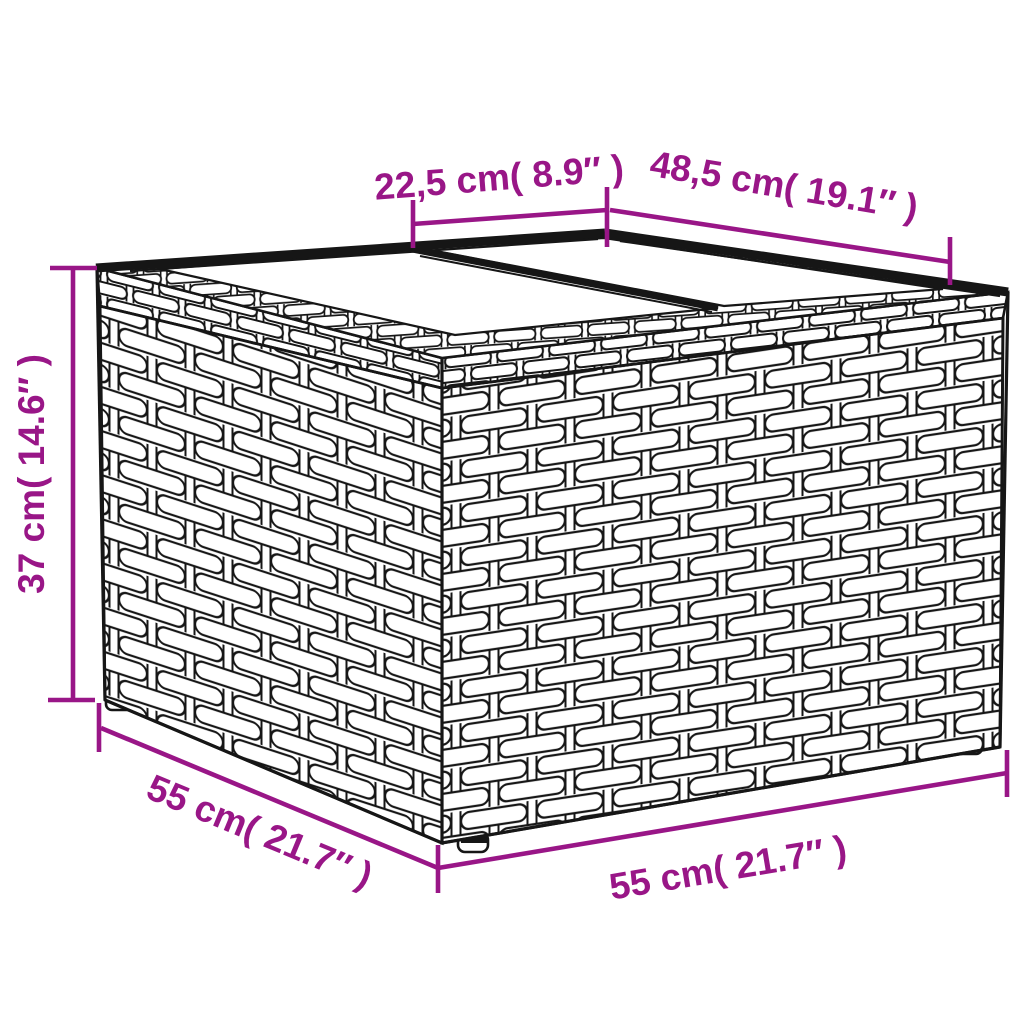  What do you see at coordinates (72, 484) in the screenshot?
I see `dimension-table-height` at bounding box center [72, 484].